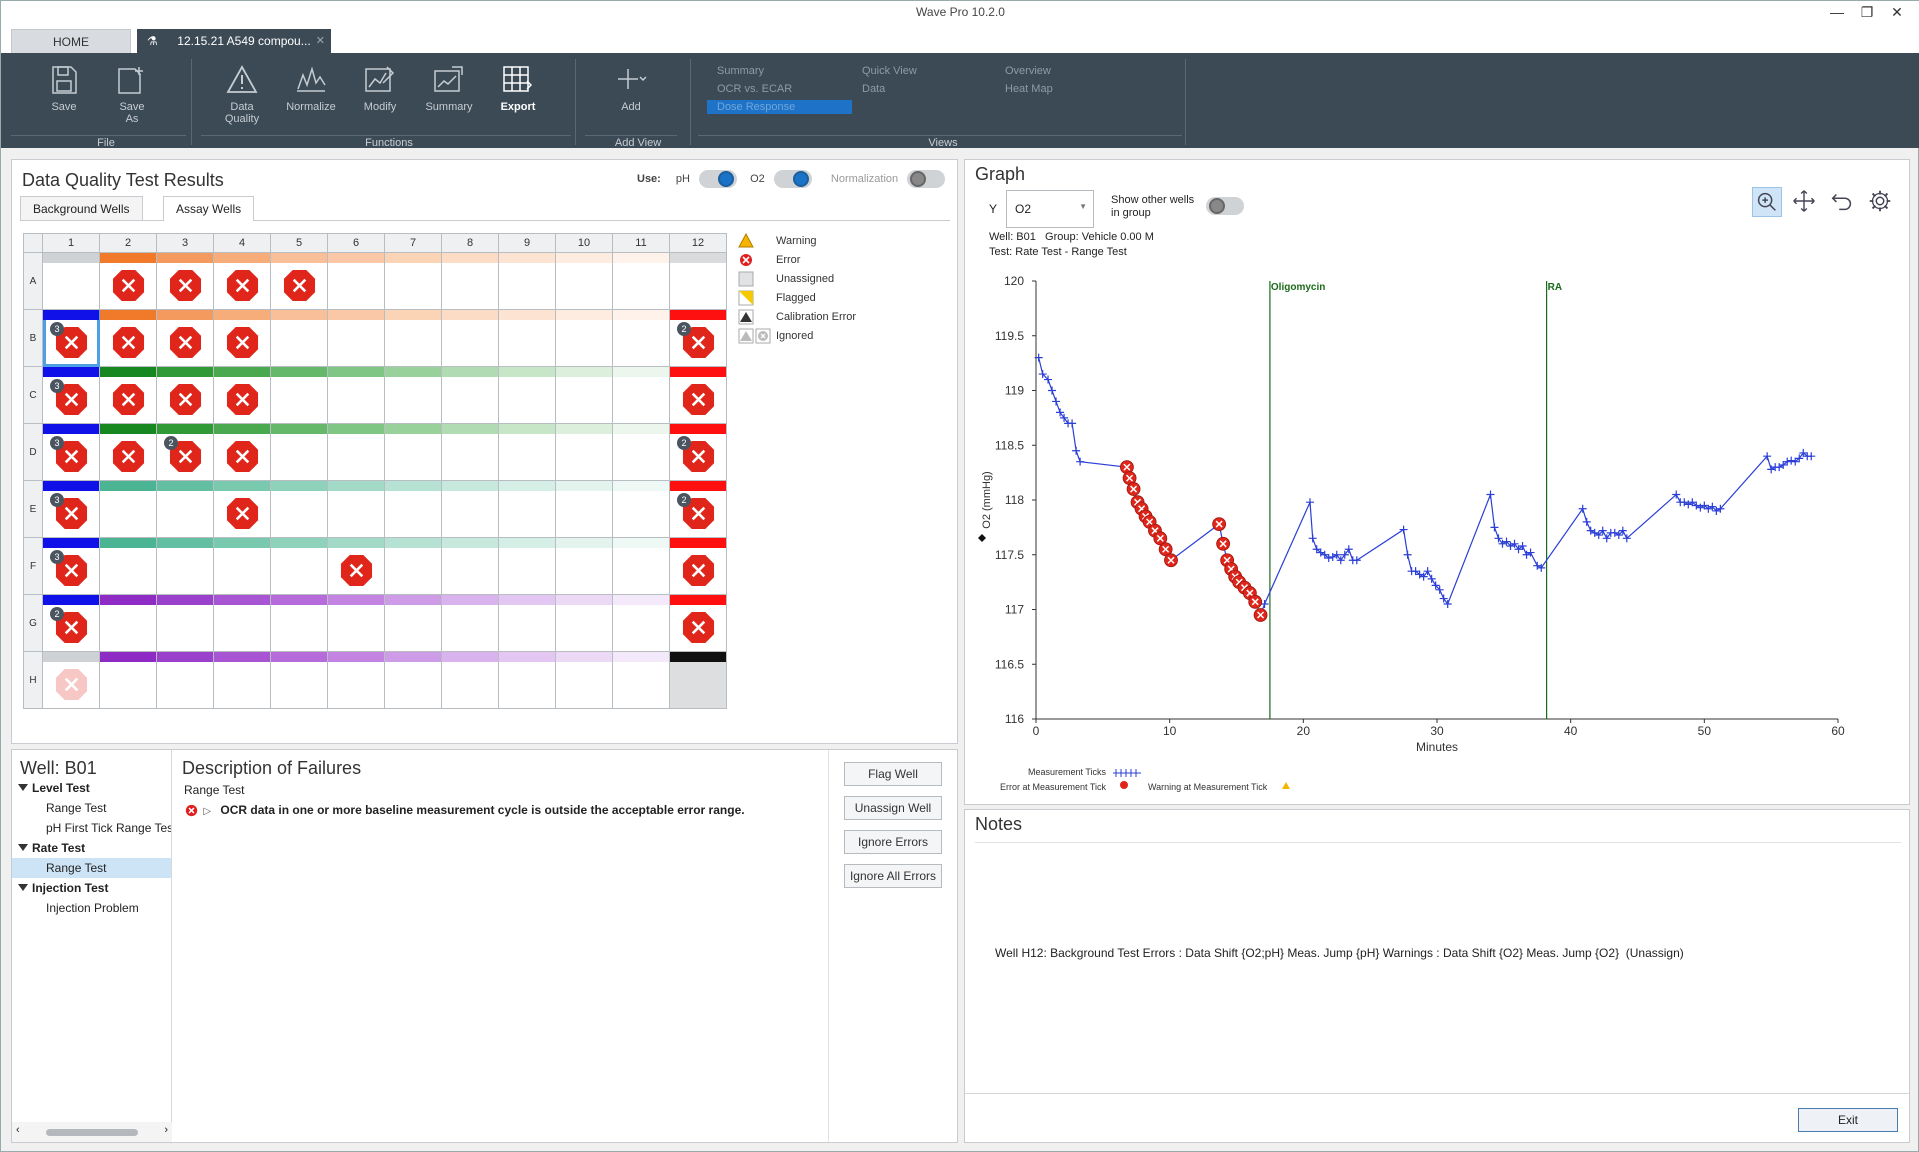 This screenshot has width=1919, height=1152. I want to click on minimize-button: —, so click(1837, 12).